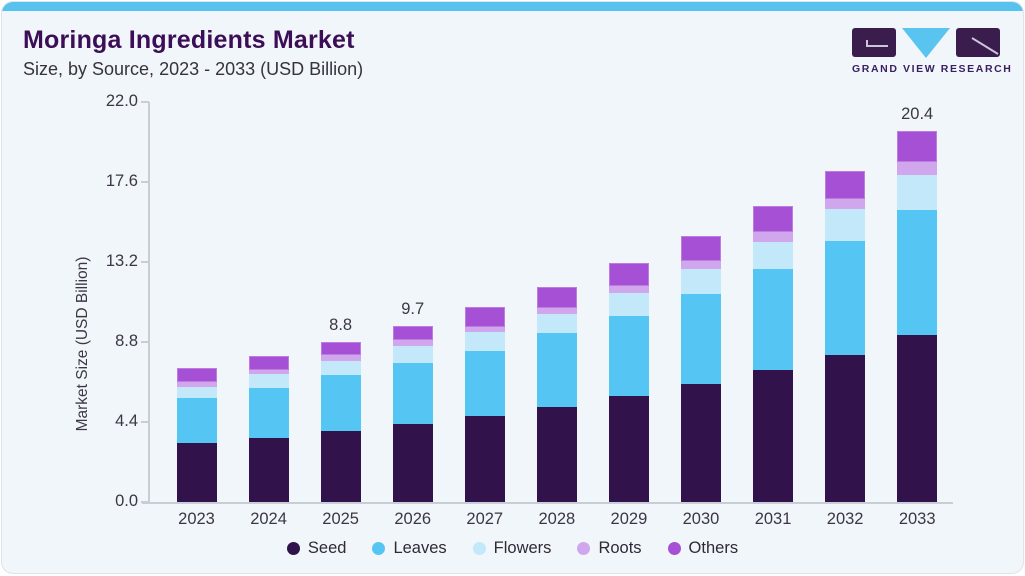 The image size is (1025, 576). Describe the element at coordinates (917, 192) in the screenshot. I see `bar-segment-flowers-2033` at that location.